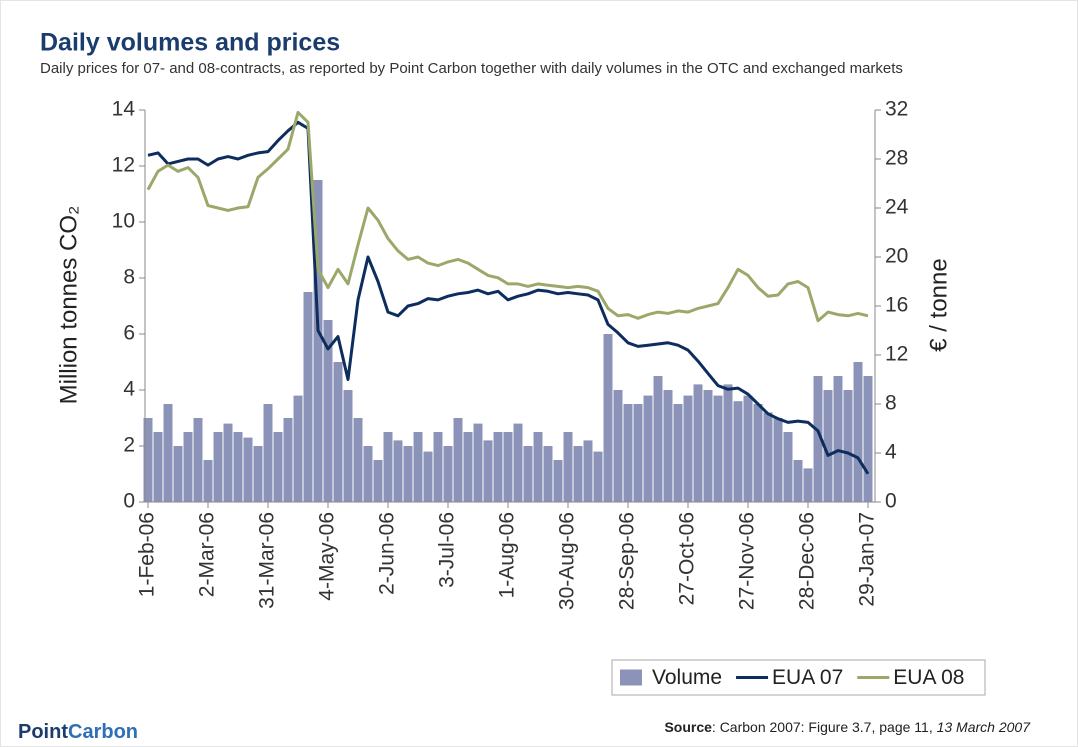  What do you see at coordinates (567, 561) in the screenshot?
I see `x-tick-label: 30-Aug-06` at bounding box center [567, 561].